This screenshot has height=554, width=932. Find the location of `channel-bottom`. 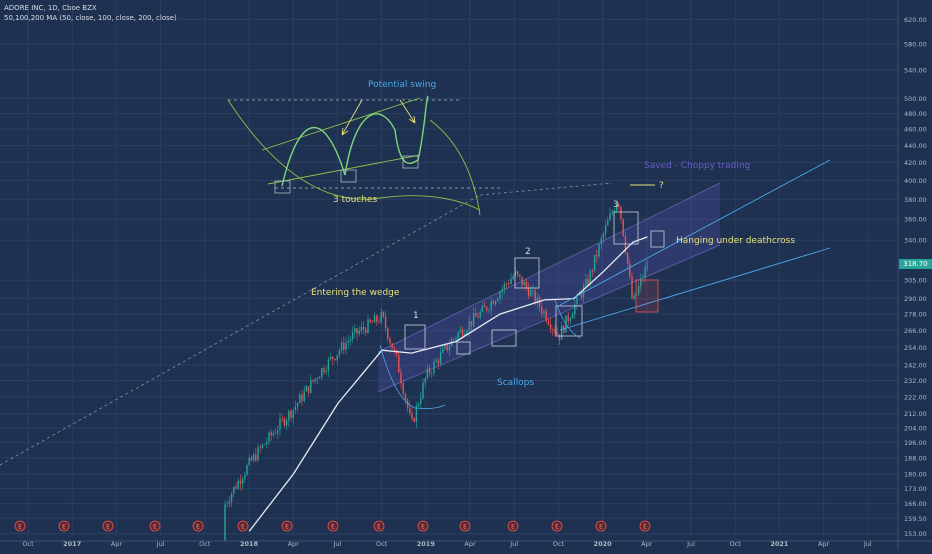

channel-bottom is located at coordinates (549, 318).